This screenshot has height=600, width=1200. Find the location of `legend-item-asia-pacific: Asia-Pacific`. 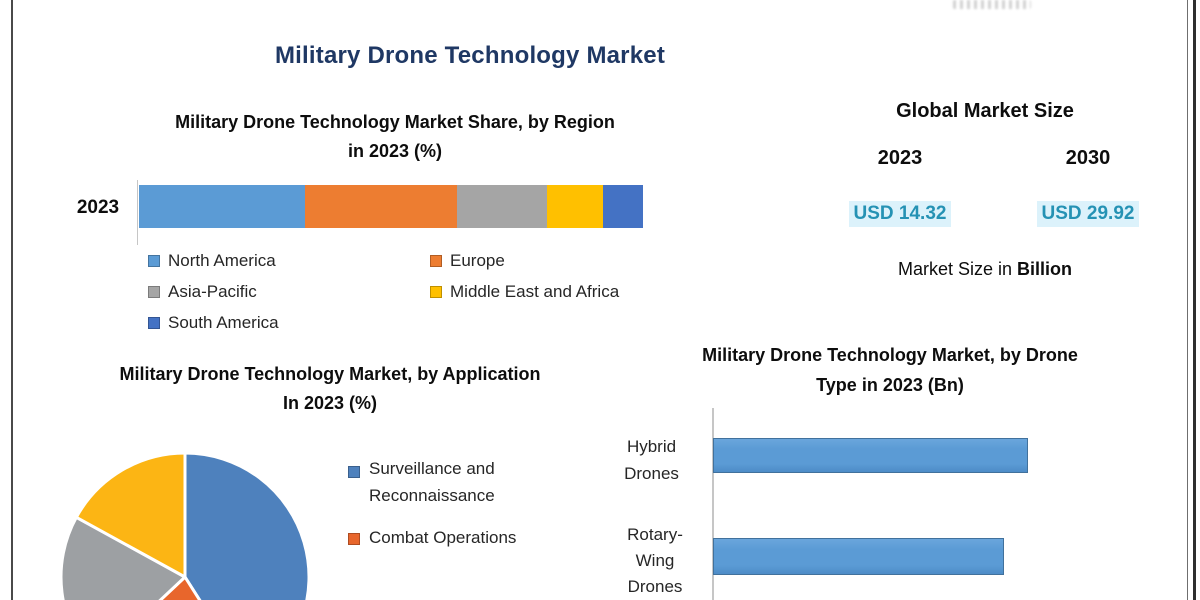

legend-item-asia-pacific: Asia-Pacific is located at coordinates (202, 292).